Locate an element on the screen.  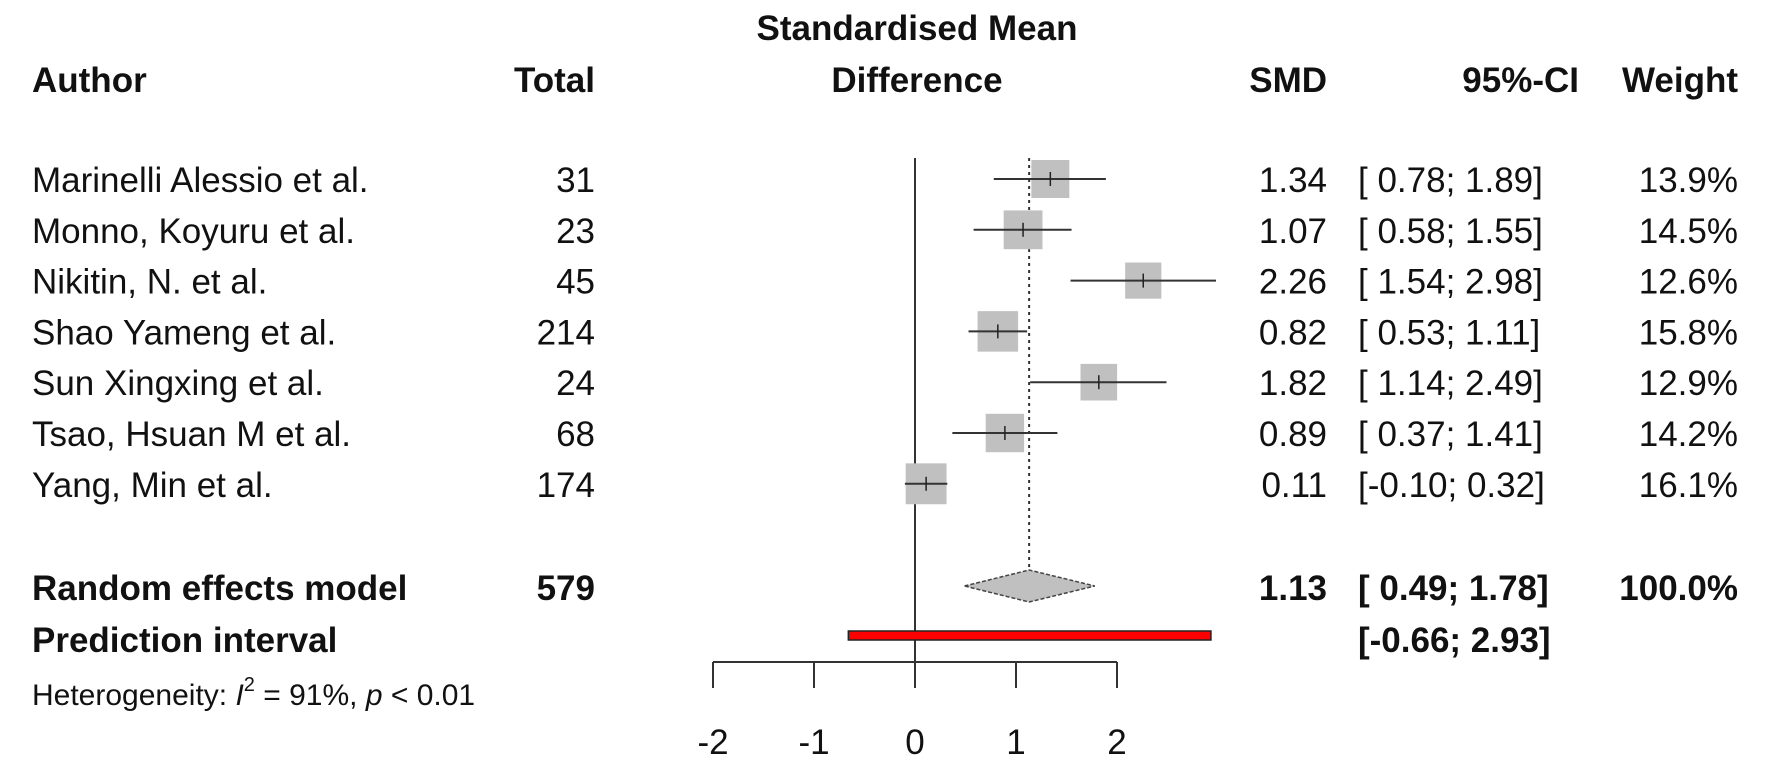
study-total: 174 is located at coordinates (566, 485).